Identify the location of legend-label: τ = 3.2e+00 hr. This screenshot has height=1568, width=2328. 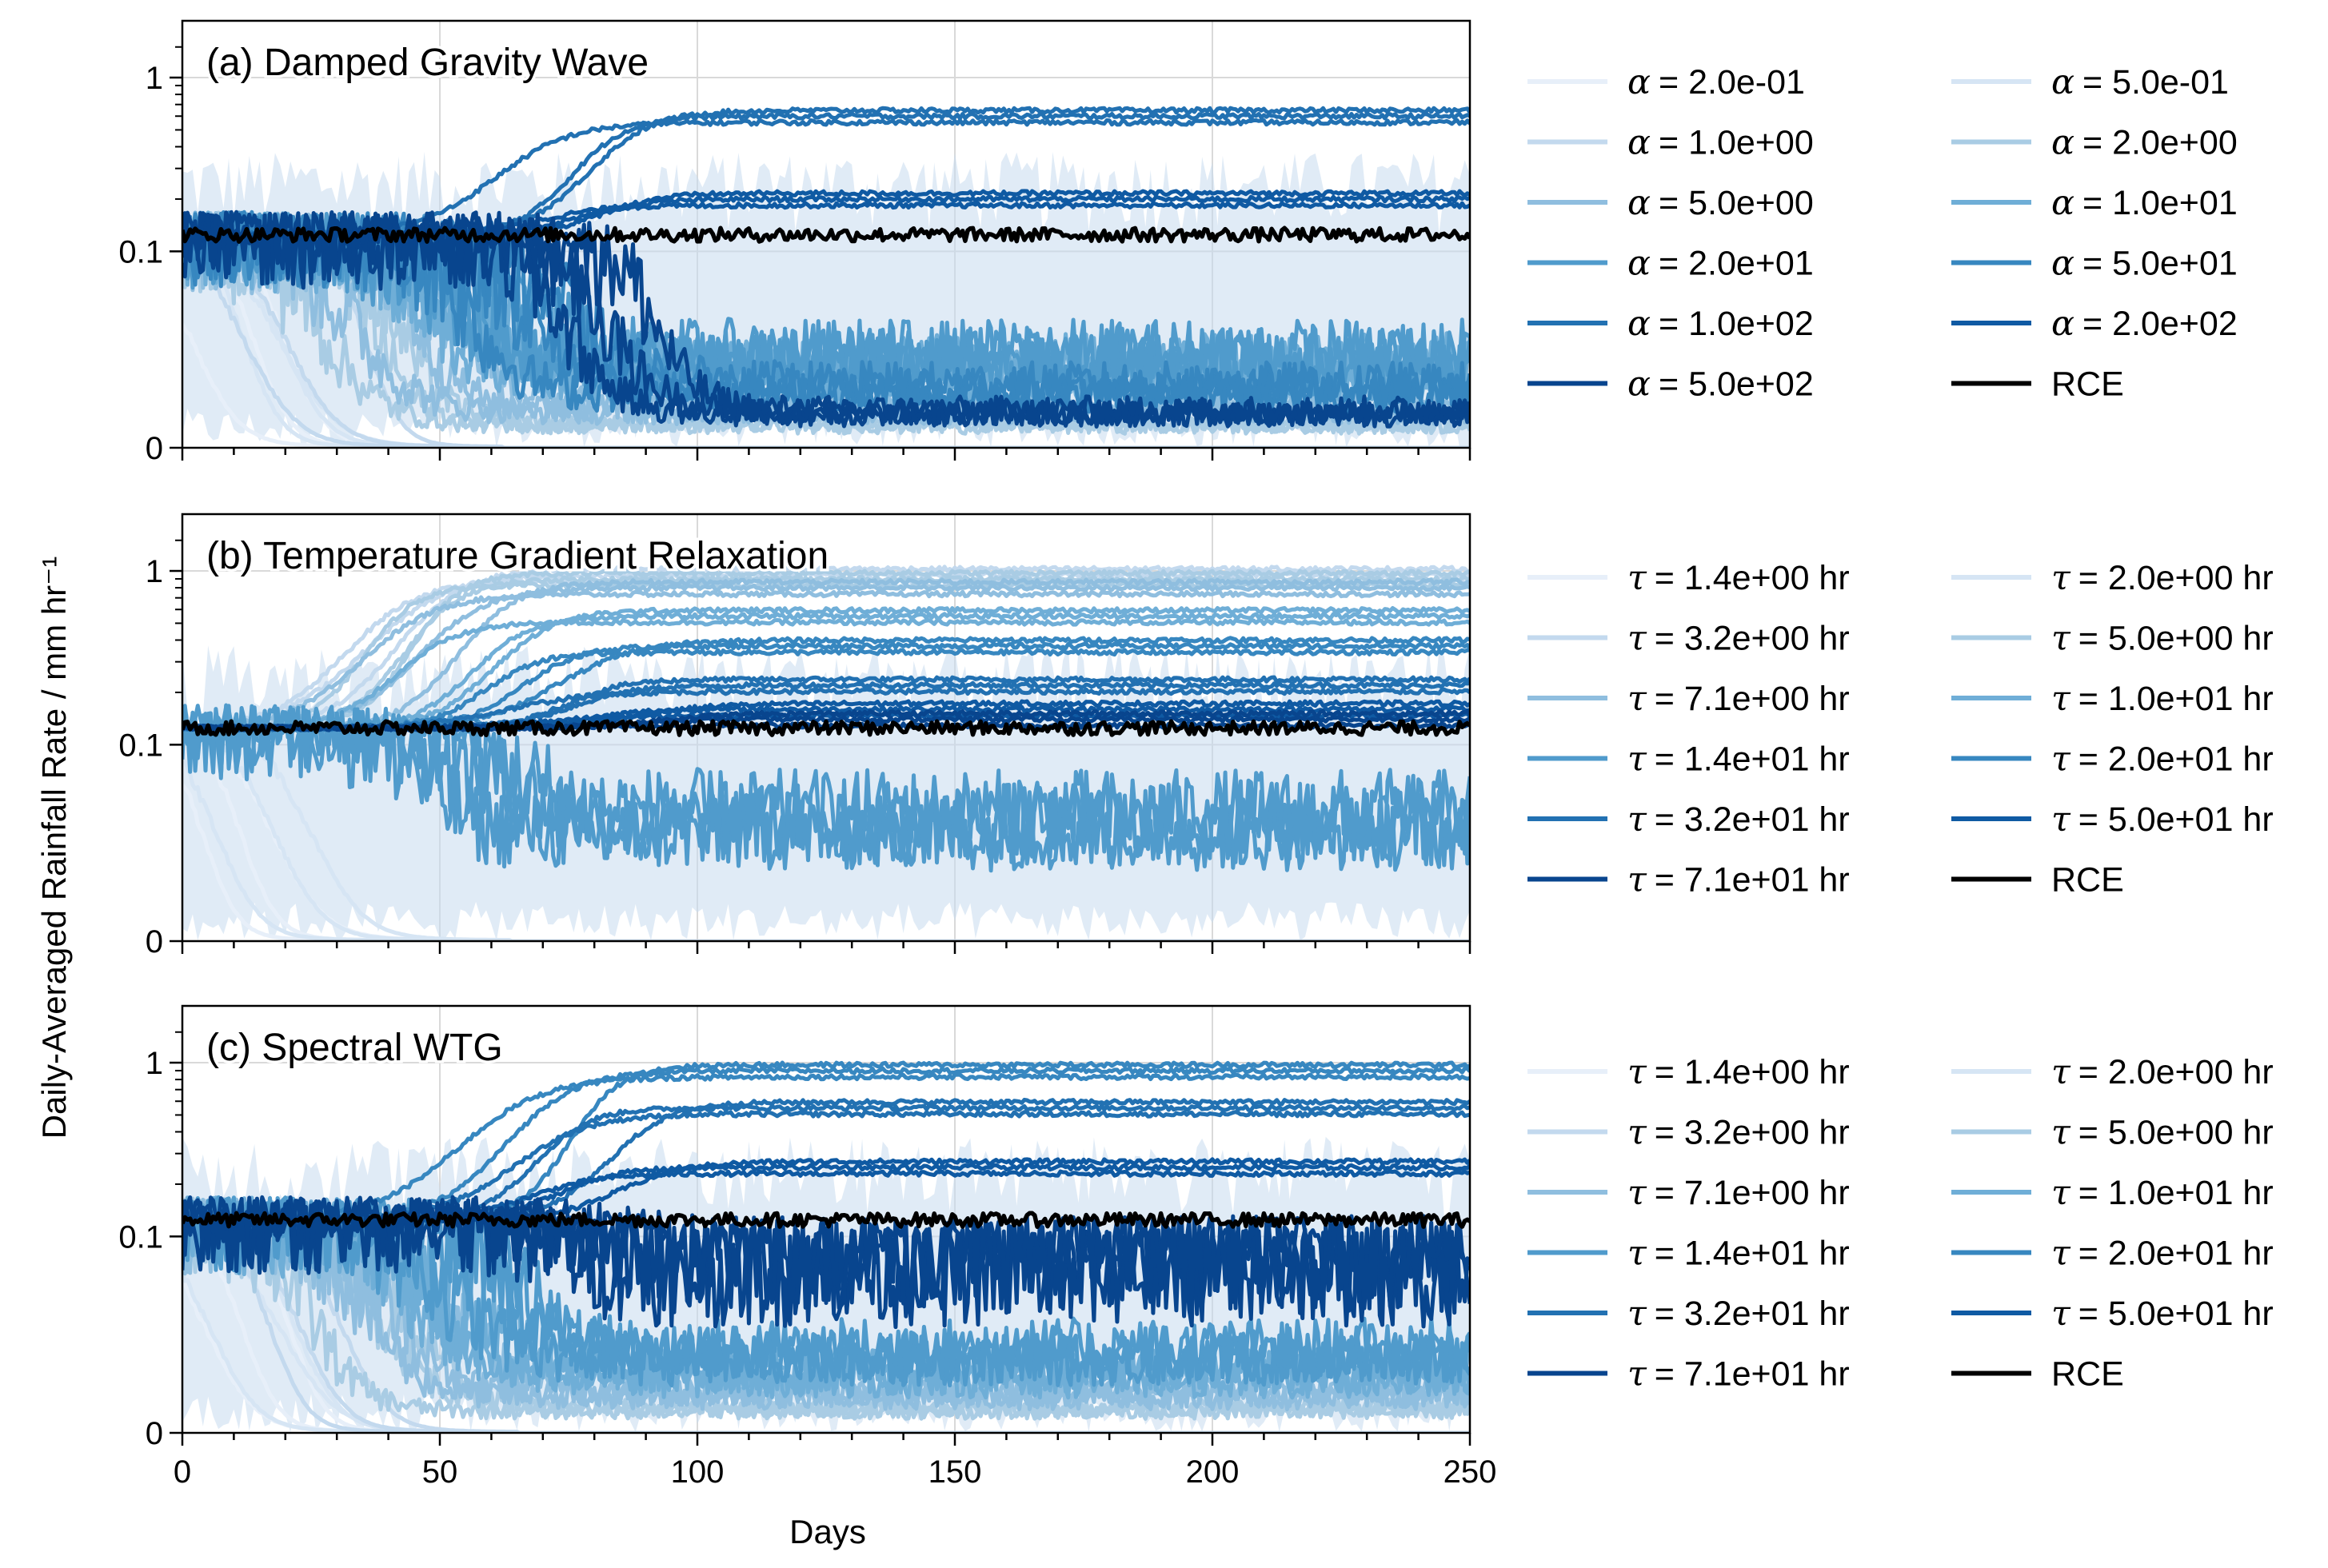
(1738, 639).